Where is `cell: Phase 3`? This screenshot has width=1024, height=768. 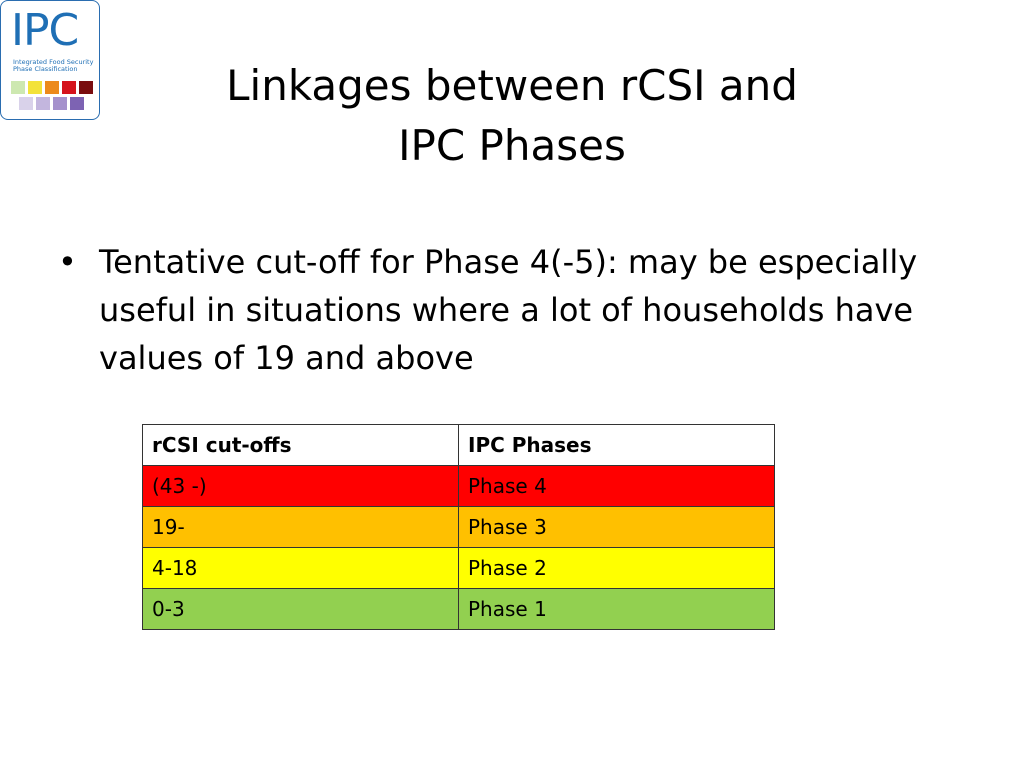
cell: Phase 3 is located at coordinates (616, 527).